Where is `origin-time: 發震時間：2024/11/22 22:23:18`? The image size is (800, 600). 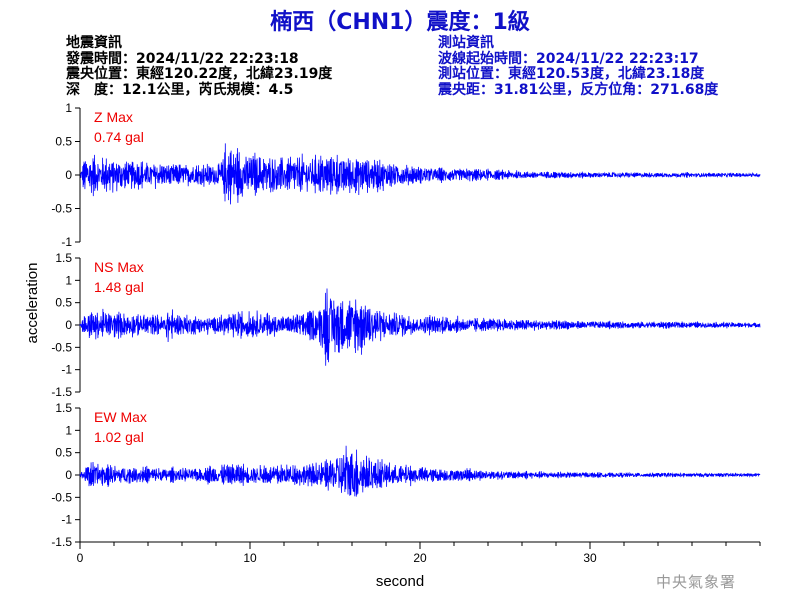 origin-time: 發震時間：2024/11/22 22:23:18 is located at coordinates (182, 58).